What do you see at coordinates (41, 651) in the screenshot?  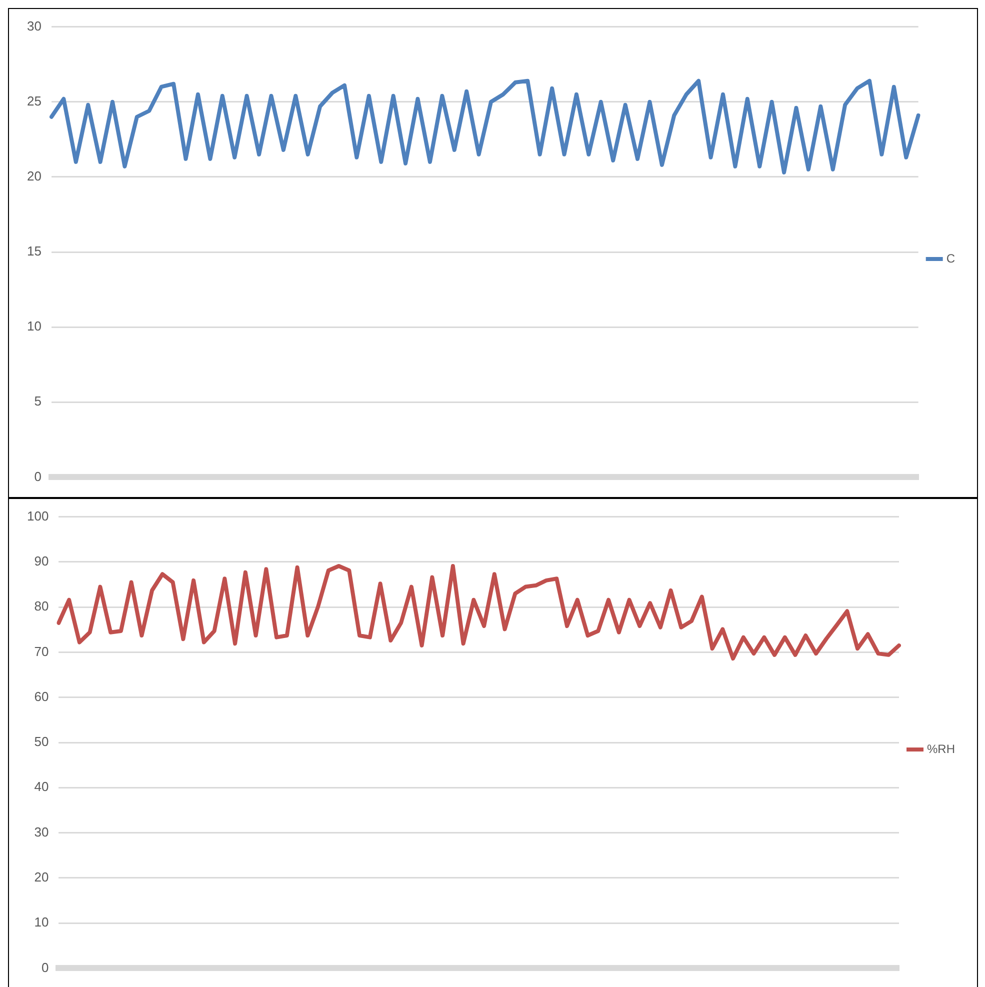 I see `y-tick-label: 70` at bounding box center [41, 651].